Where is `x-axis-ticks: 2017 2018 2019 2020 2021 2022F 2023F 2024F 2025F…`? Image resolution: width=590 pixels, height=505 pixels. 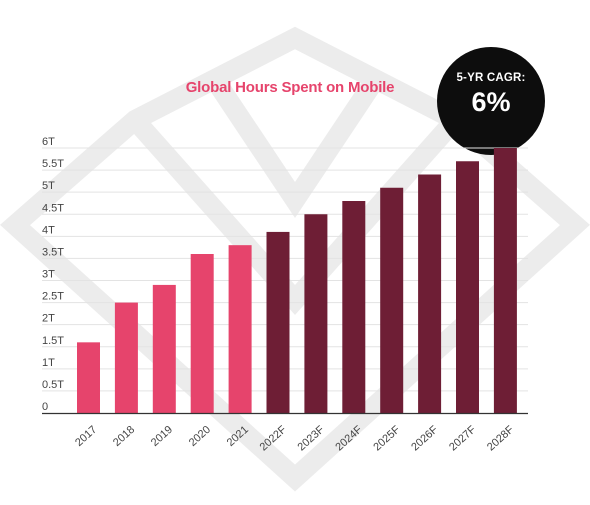 x-axis-ticks: 2017 2018 2019 2020 2021 2022F 2023F 2024F 2025F… is located at coordinates (294, 438).